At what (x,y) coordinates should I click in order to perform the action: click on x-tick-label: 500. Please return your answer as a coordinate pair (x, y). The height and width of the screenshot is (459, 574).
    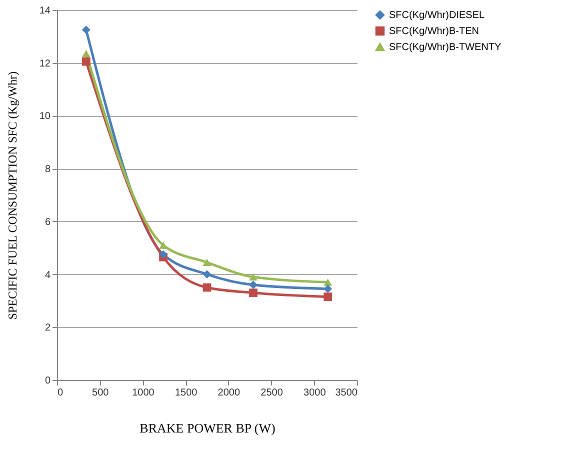
    Looking at the image, I should click on (101, 393).